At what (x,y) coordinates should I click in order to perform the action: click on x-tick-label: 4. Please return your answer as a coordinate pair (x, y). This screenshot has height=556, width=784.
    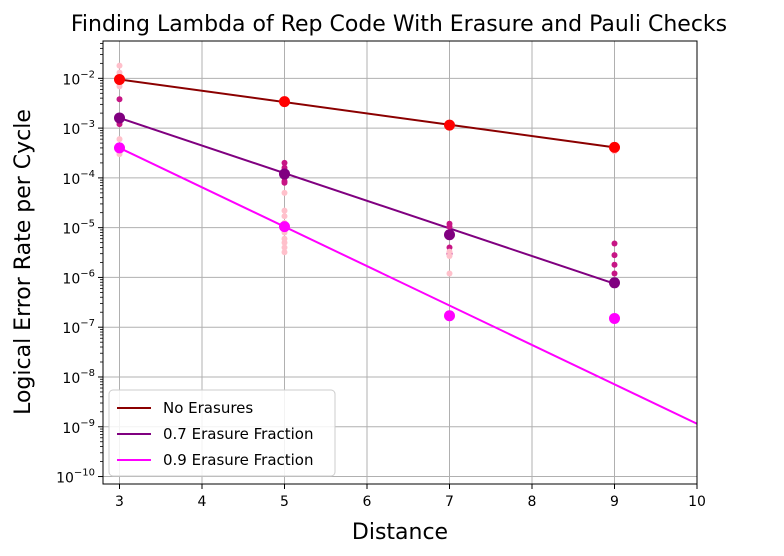
    Looking at the image, I should click on (202, 502).